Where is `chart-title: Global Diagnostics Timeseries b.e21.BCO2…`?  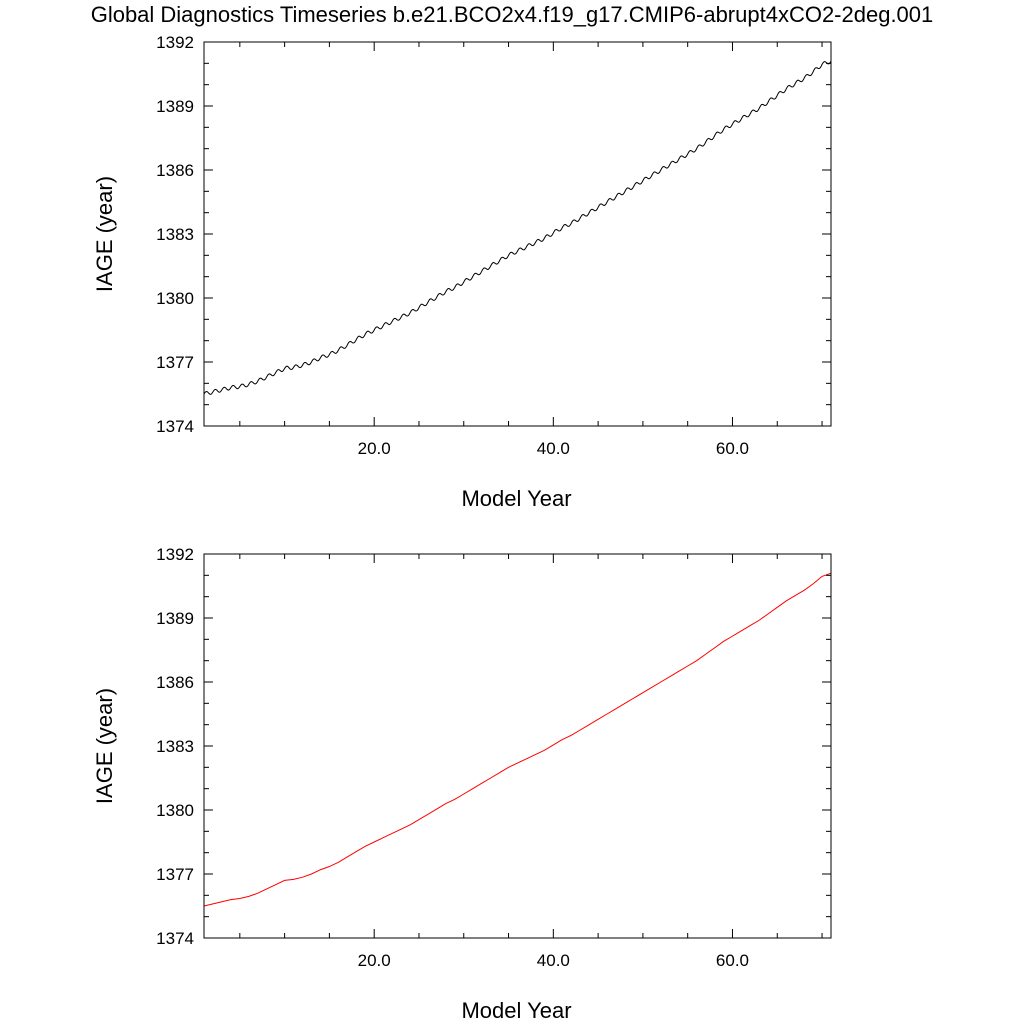
chart-title: Global Diagnostics Timeseries b.e21.BCO2… is located at coordinates (512, 14).